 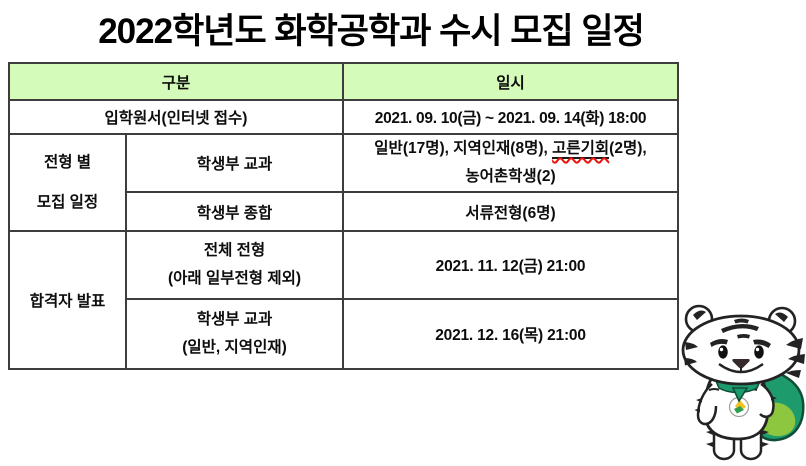 I want to click on announce-gyogwa-label-line2: (일반, 지역인재), so click(x=234, y=347).